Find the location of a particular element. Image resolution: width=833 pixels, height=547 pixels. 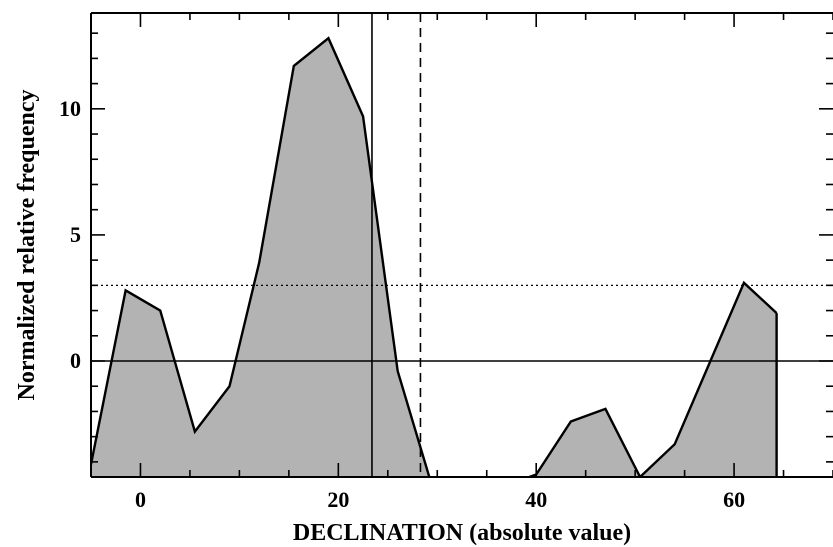

y-tick-label: 10 is located at coordinates (70, 108).